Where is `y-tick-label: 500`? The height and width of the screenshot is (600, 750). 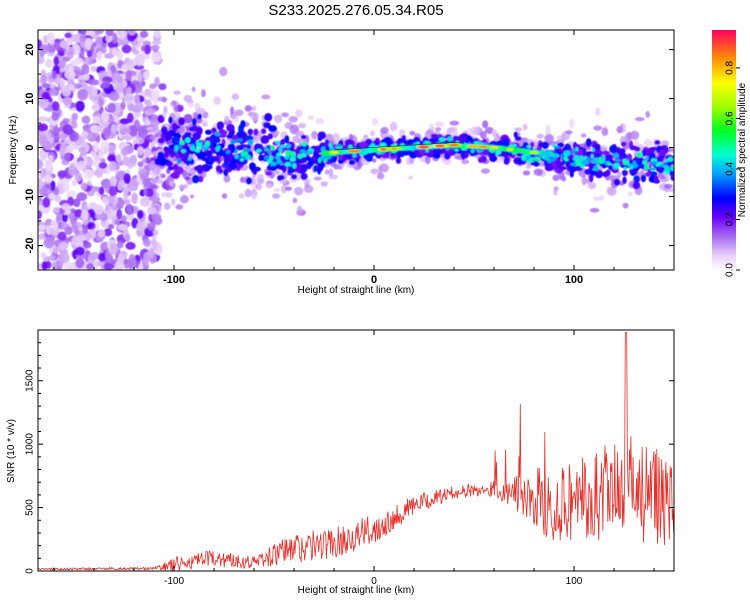 y-tick-label: 500 is located at coordinates (30, 507).